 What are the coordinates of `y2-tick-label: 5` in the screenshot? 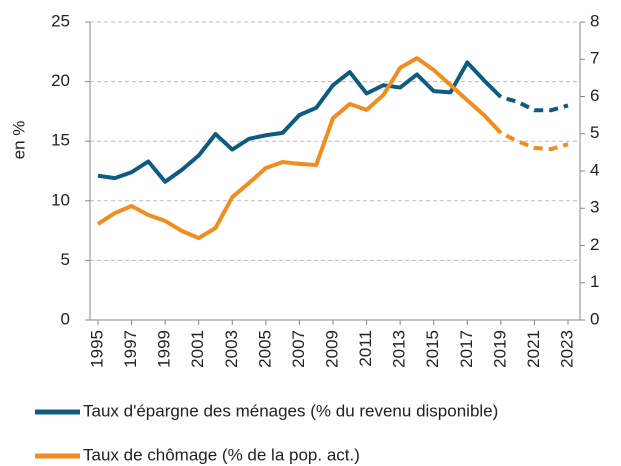 It's located at (594, 132).